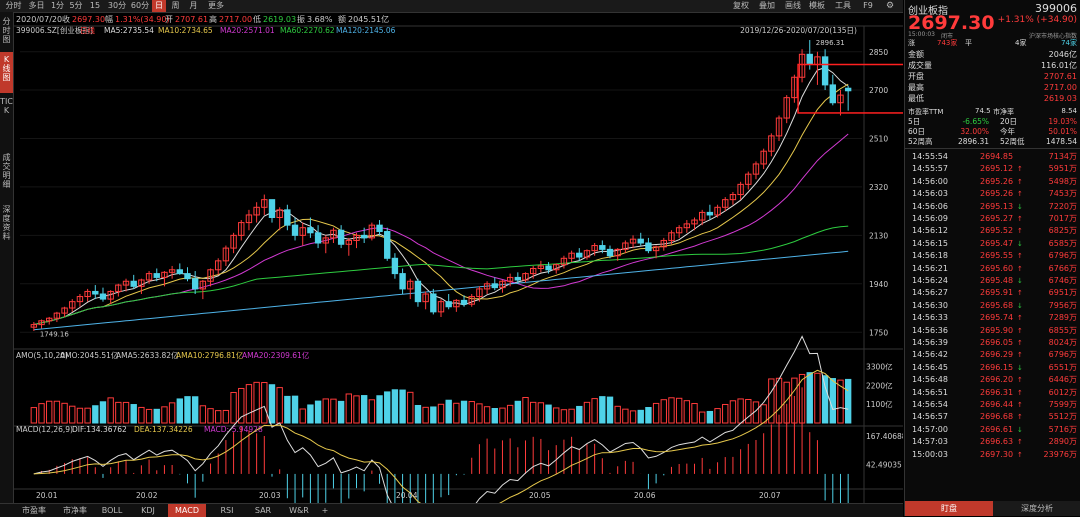  Describe the element at coordinates (112, 510) in the screenshot. I see `indicator-tab-2: BOLL` at that location.